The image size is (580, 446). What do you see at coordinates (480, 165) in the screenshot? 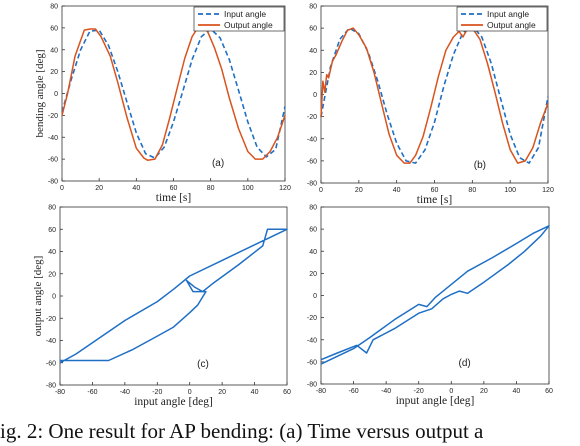
I see `panel-label: (b)` at bounding box center [480, 165].